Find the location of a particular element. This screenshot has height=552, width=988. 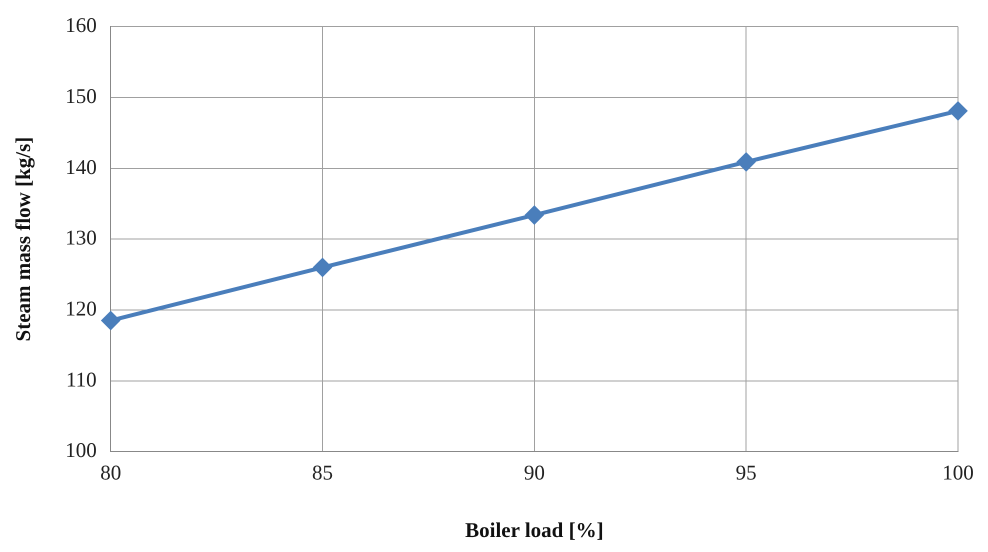

x-tick-label: 95 is located at coordinates (746, 472).